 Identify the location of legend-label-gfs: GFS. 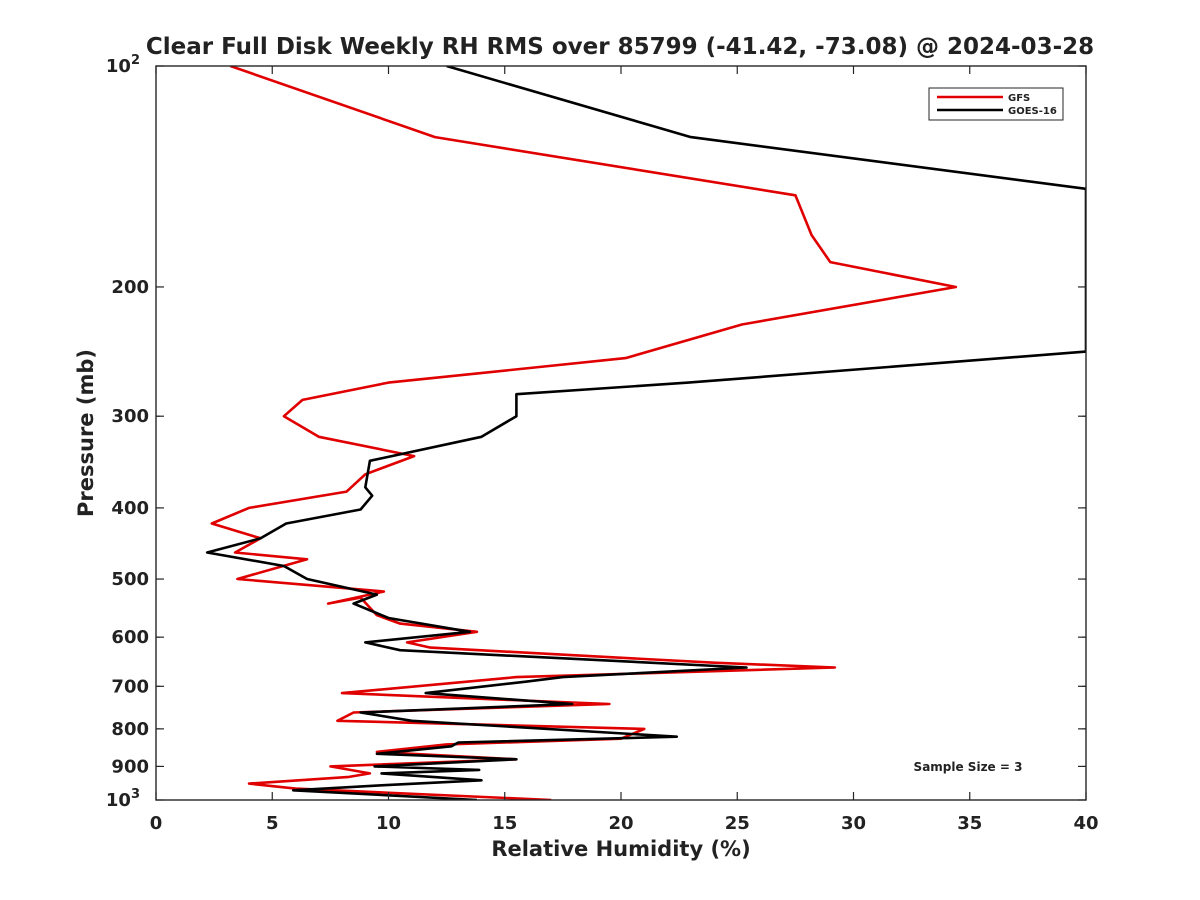
(1019, 98).